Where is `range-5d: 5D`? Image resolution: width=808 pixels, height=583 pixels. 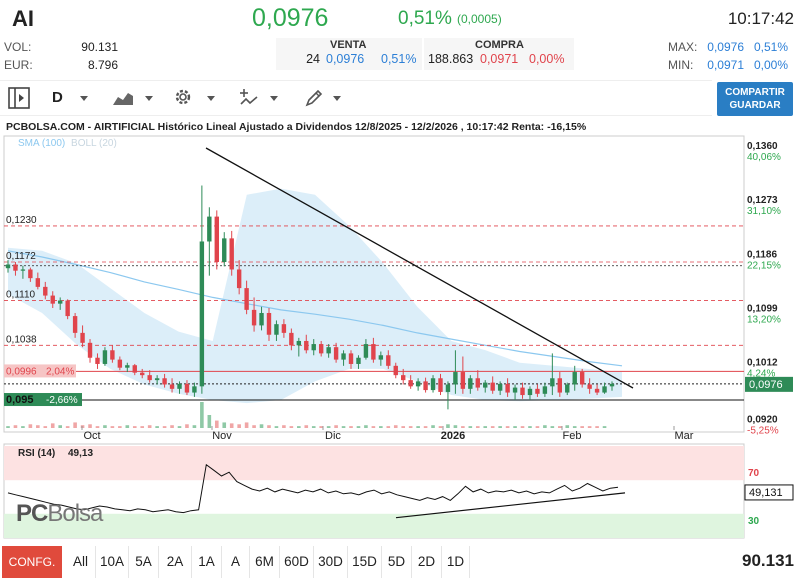
range-5d: 5D is located at coordinates (397, 562).